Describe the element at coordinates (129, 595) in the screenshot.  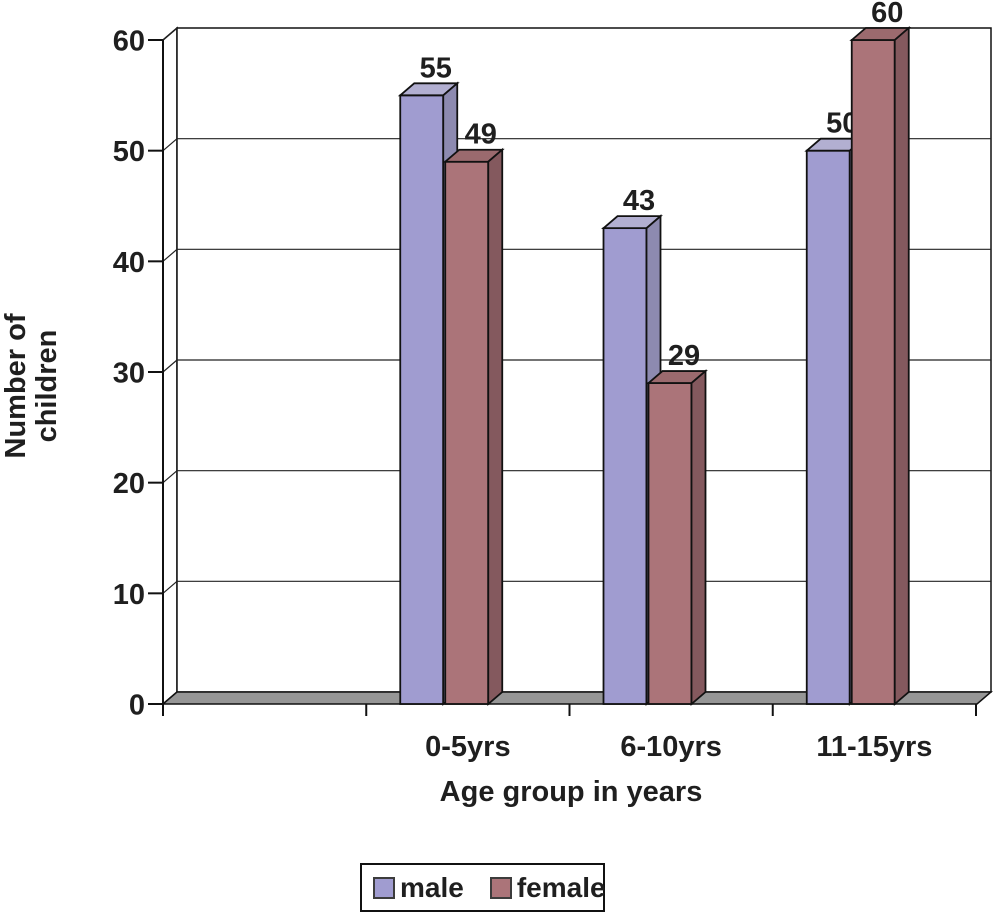
I see `y-tick-label: 10` at that location.